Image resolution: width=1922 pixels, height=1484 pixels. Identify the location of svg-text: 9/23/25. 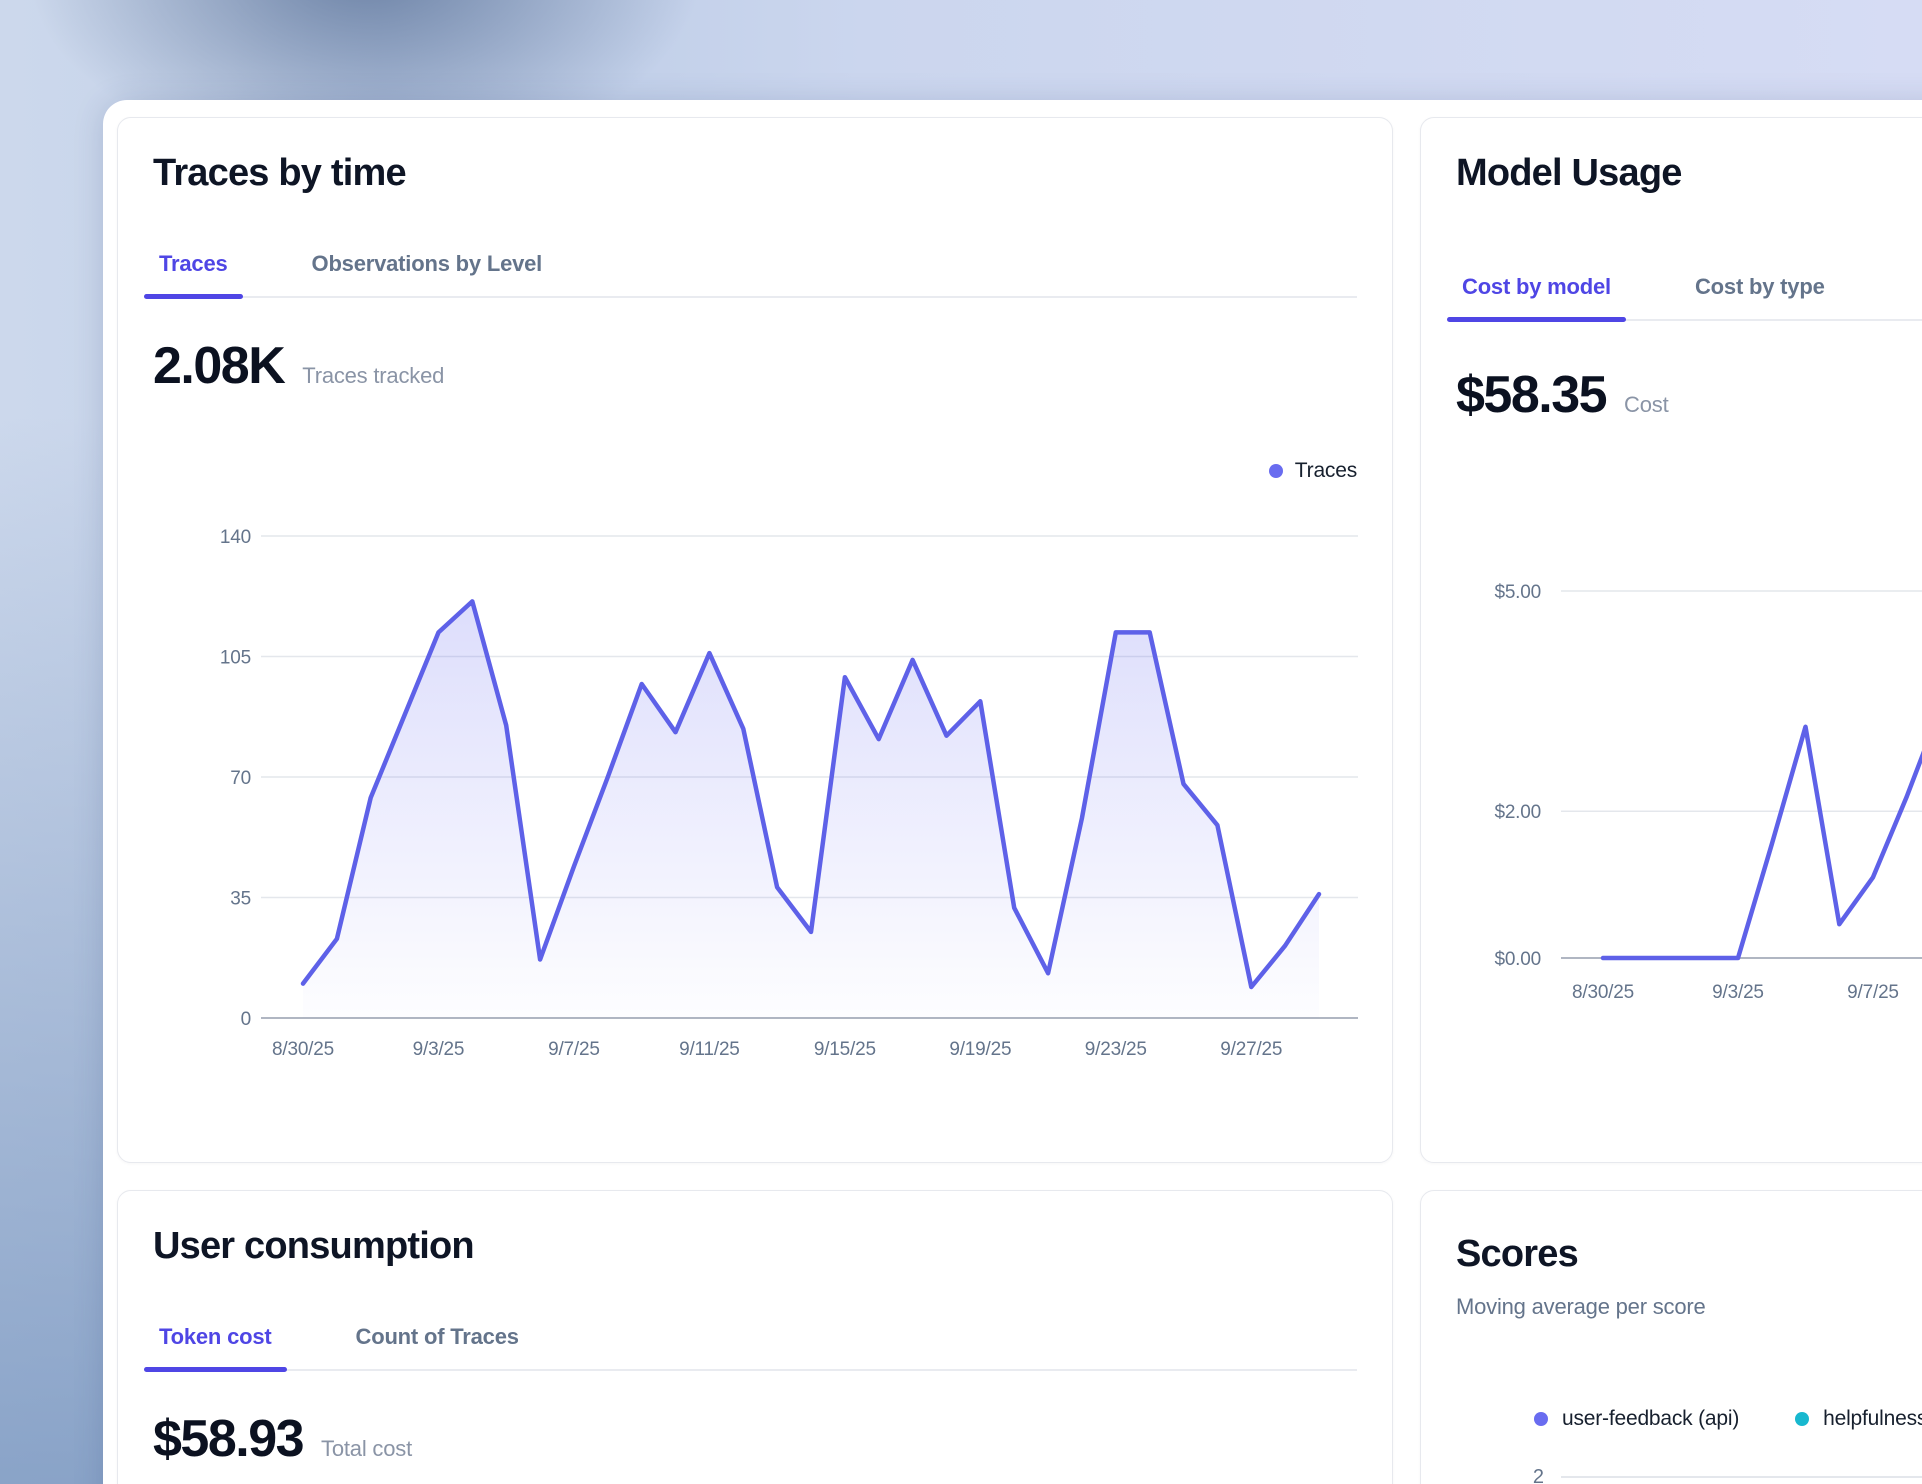
(1116, 1049).